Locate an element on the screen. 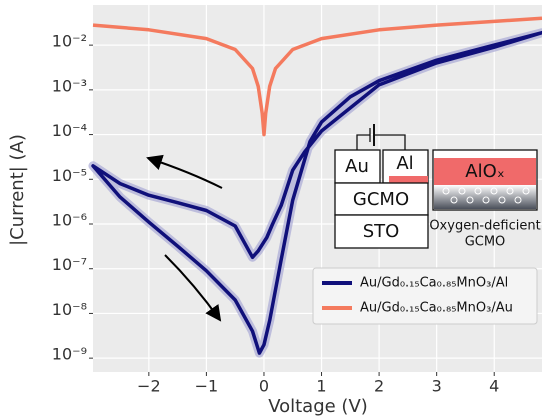 The height and width of the screenshot is (418, 542). x-tick-label: 1 is located at coordinates (321, 386).